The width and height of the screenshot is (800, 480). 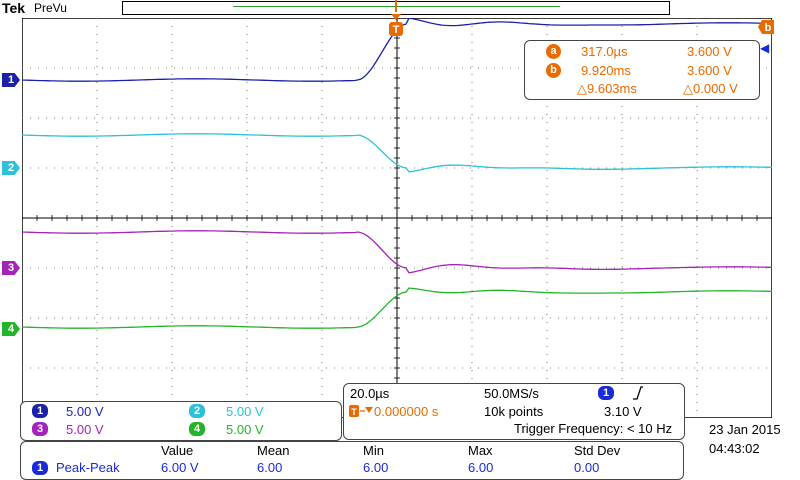 What do you see at coordinates (11, 168) in the screenshot?
I see `channel-2-marker: 2` at bounding box center [11, 168].